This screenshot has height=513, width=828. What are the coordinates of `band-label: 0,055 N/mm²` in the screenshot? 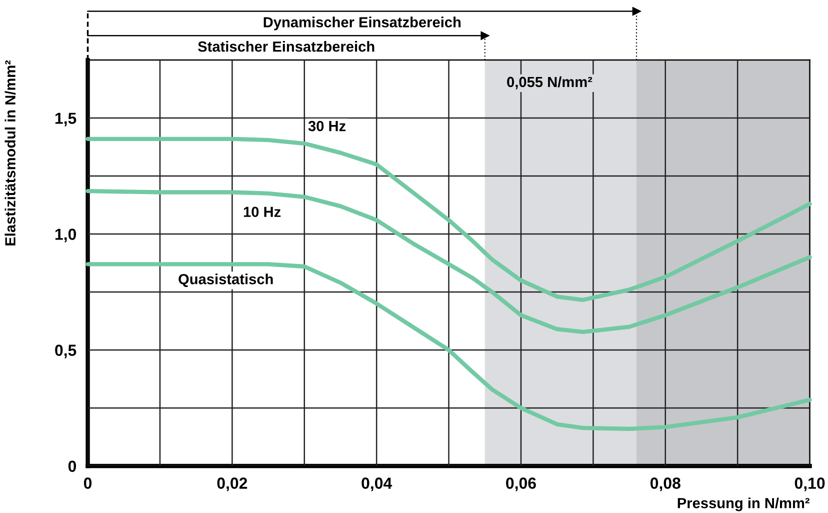 It's located at (549, 83).